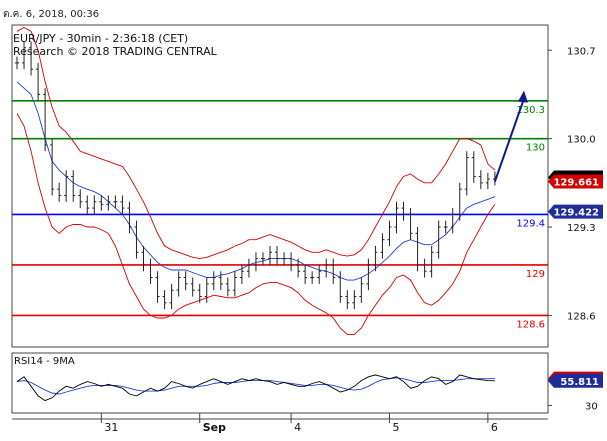 Image resolution: width=607 pixels, height=441 pixels. I want to click on price-label-129.422: 129.422, so click(576, 213).